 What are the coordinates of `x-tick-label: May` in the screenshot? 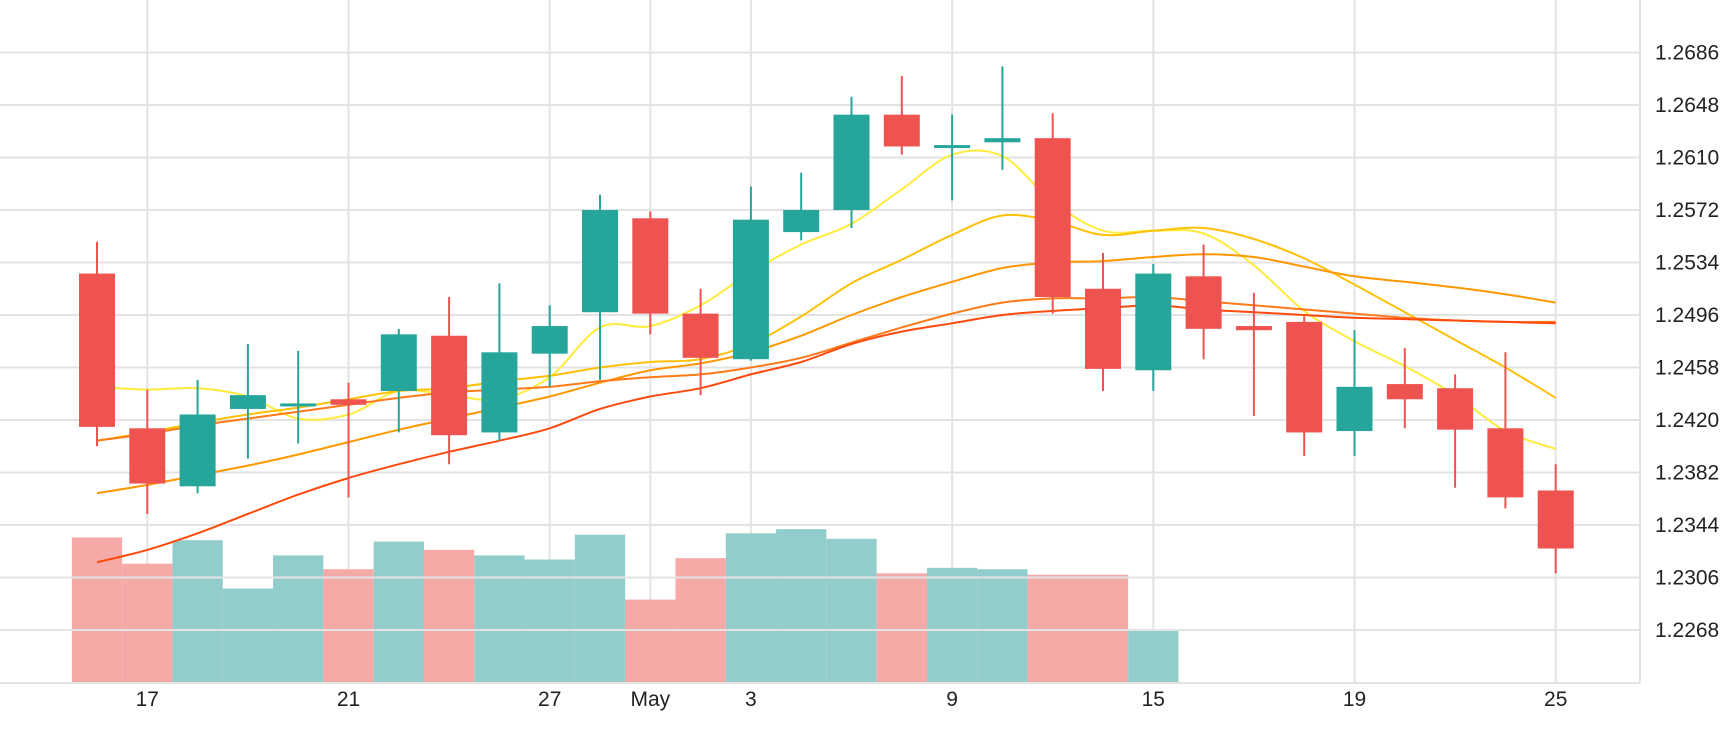 It's located at (650, 699).